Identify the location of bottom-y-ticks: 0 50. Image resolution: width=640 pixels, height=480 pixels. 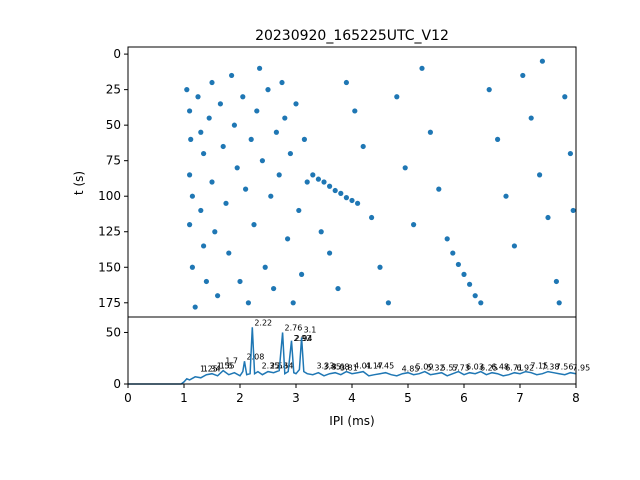
(117, 358).